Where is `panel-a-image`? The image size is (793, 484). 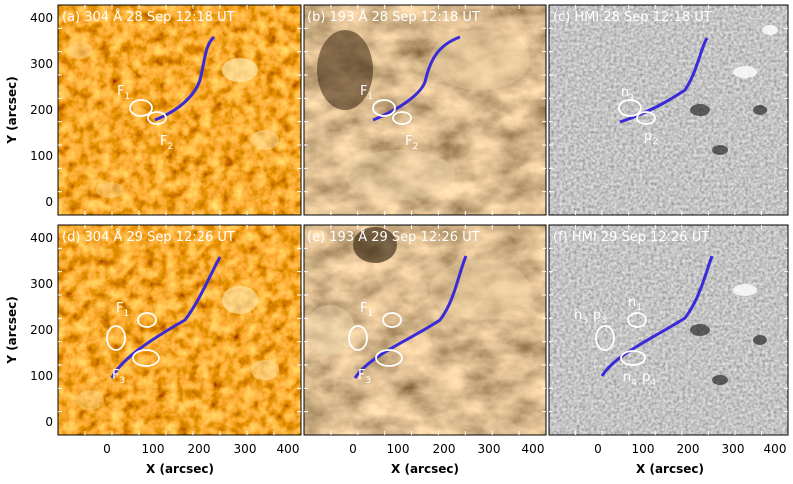 panel-a-image is located at coordinates (179, 110).